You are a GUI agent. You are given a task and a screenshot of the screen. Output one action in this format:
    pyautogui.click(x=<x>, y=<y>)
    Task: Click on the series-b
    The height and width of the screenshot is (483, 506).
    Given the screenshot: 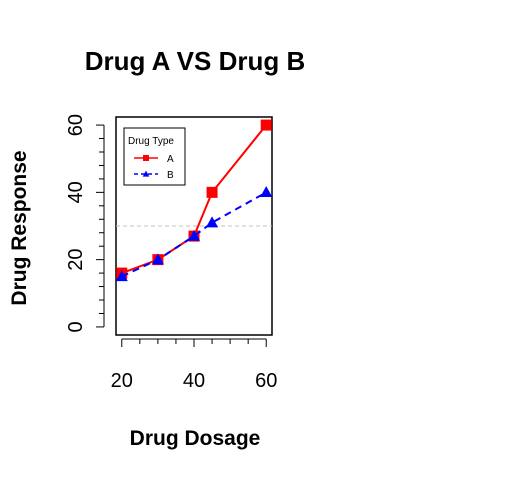 What is the action you would take?
    pyautogui.click(x=194, y=234)
    